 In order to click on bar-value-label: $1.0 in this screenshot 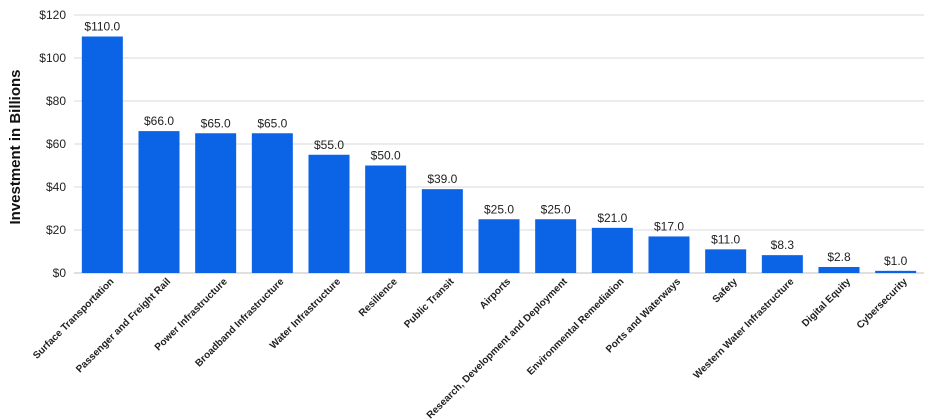, I will do `click(896, 261)`.